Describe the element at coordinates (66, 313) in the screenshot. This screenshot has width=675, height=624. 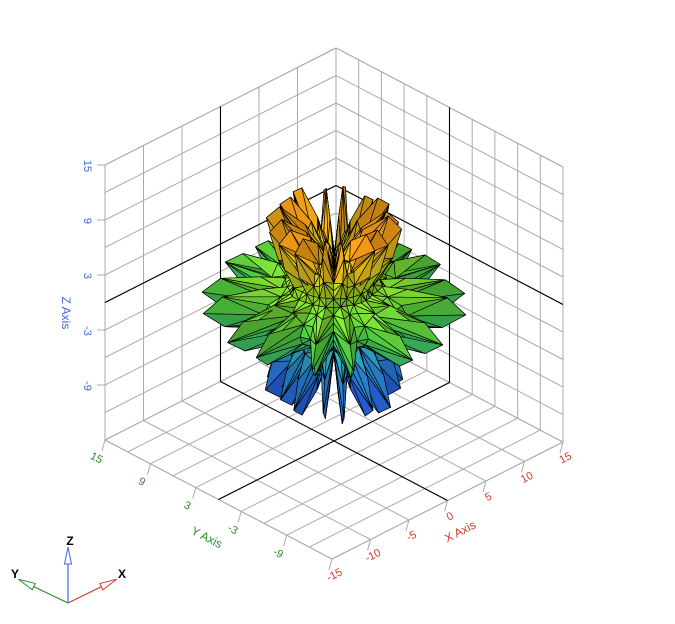
I see `z-axis-title: Z Axis` at that location.